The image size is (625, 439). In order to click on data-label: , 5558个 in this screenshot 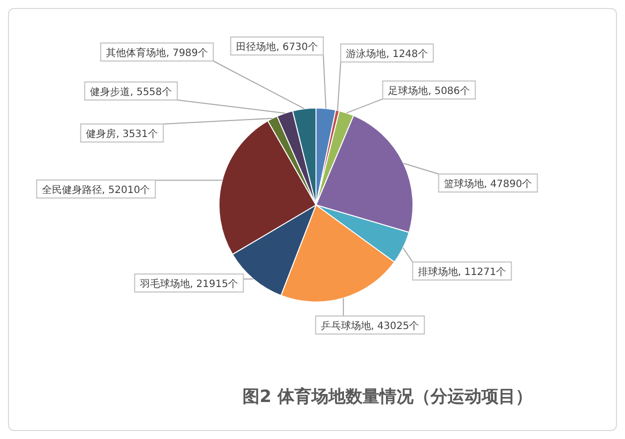, I will do `click(151, 92)`.